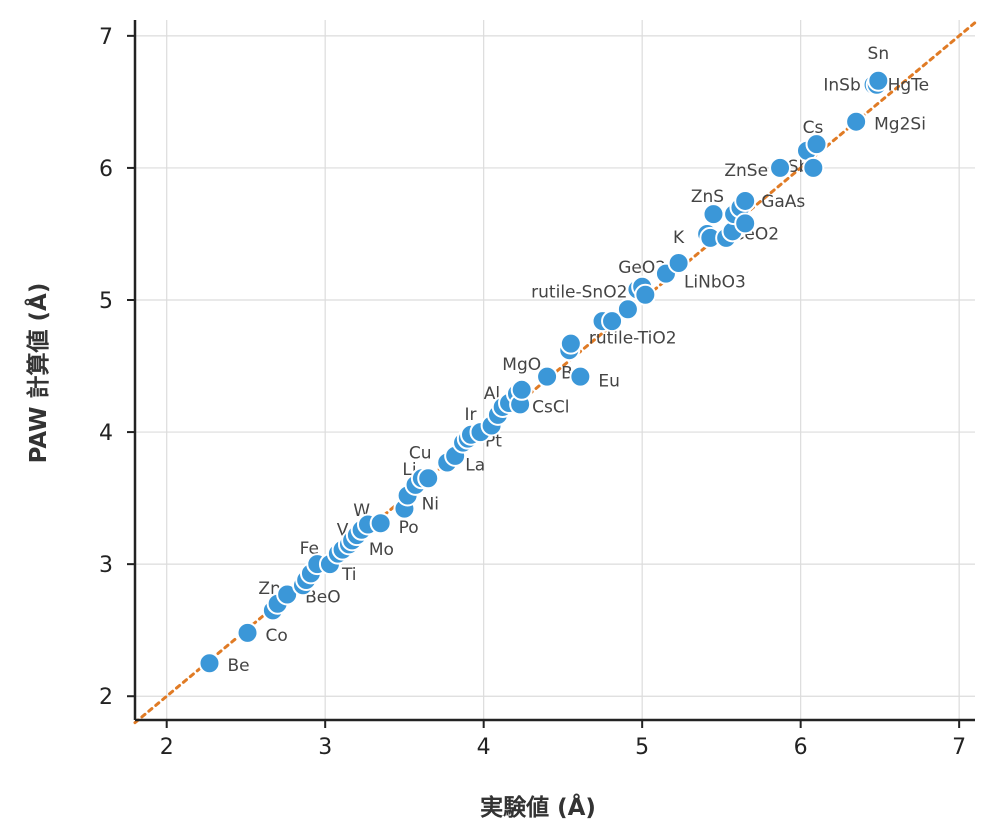 The image size is (1001, 831). What do you see at coordinates (642, 268) in the screenshot?
I see `point-label-GeO2: GeO2` at bounding box center [642, 268].